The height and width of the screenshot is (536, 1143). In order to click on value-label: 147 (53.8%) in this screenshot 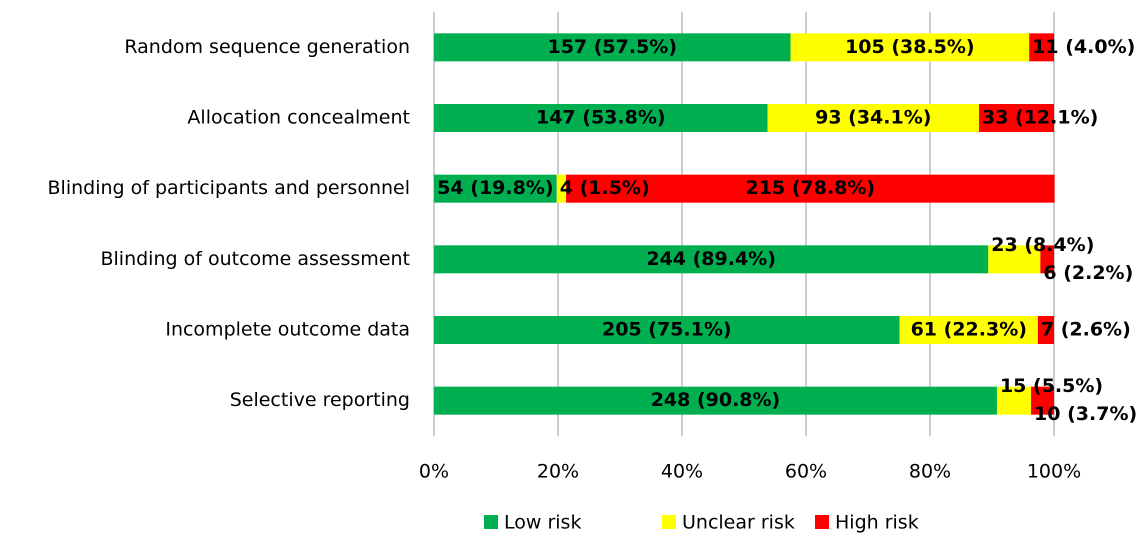, I will do `click(601, 118)`.